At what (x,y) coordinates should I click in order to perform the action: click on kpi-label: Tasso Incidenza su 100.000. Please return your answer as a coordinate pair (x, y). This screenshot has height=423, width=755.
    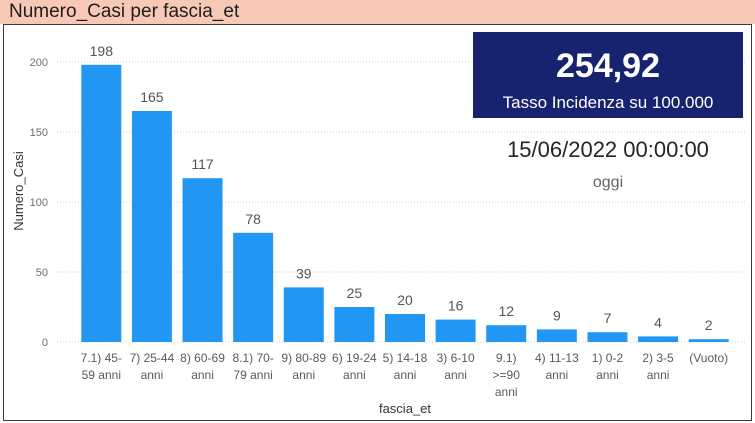
    Looking at the image, I should click on (608, 102).